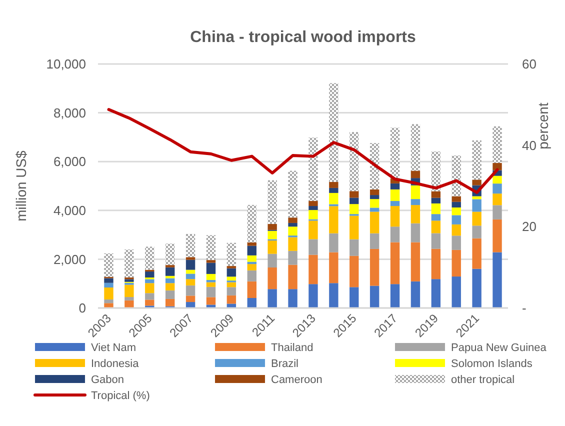  What do you see at coordinates (529, 226) in the screenshot?
I see `y2-tick-label: 20` at bounding box center [529, 226].